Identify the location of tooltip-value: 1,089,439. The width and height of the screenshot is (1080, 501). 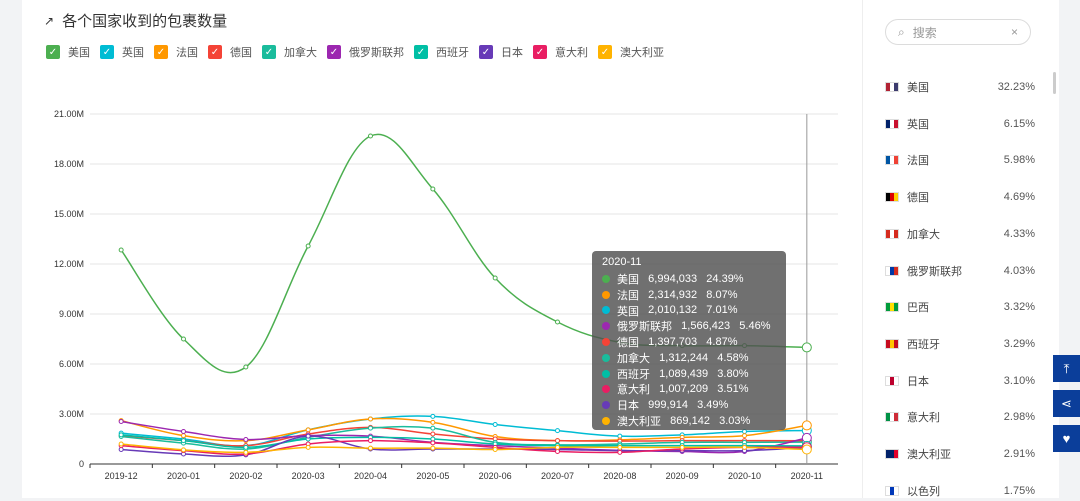
(684, 373).